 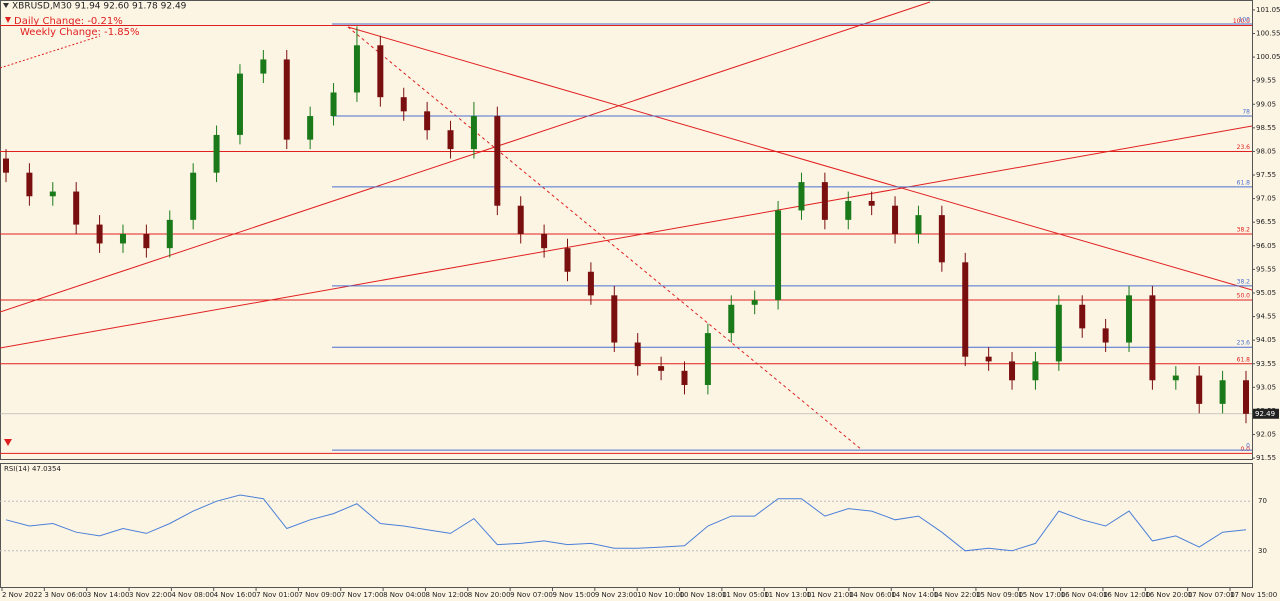 What do you see at coordinates (1248, 446) in the screenshot?
I see `fib-label: 0` at bounding box center [1248, 446].